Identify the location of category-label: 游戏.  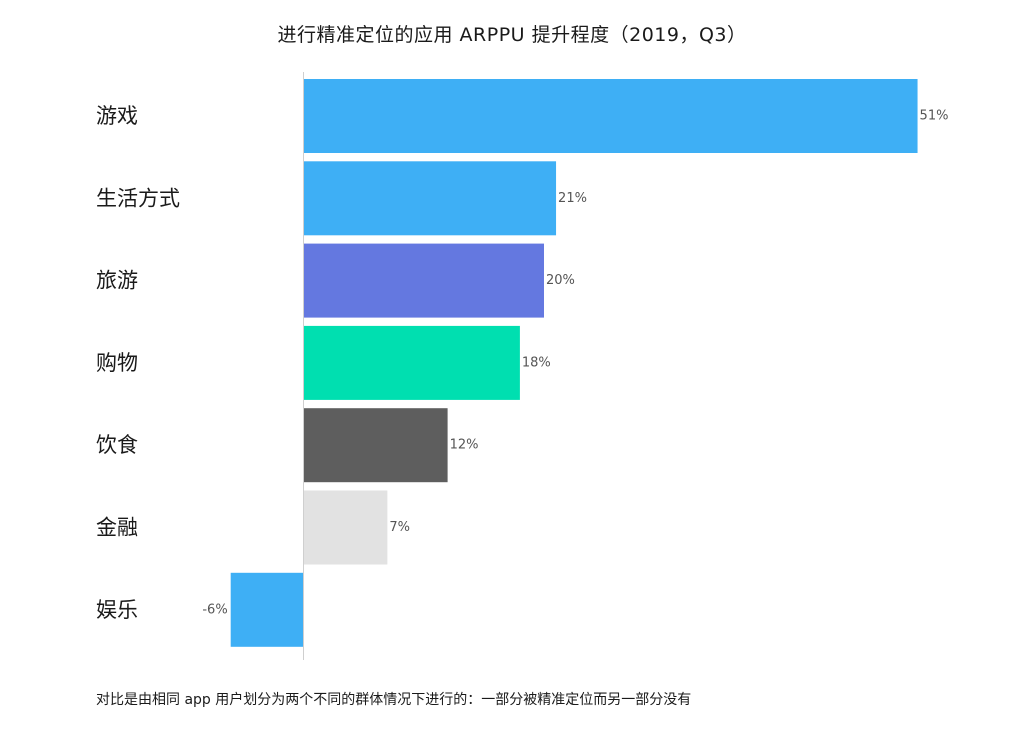
(117, 116).